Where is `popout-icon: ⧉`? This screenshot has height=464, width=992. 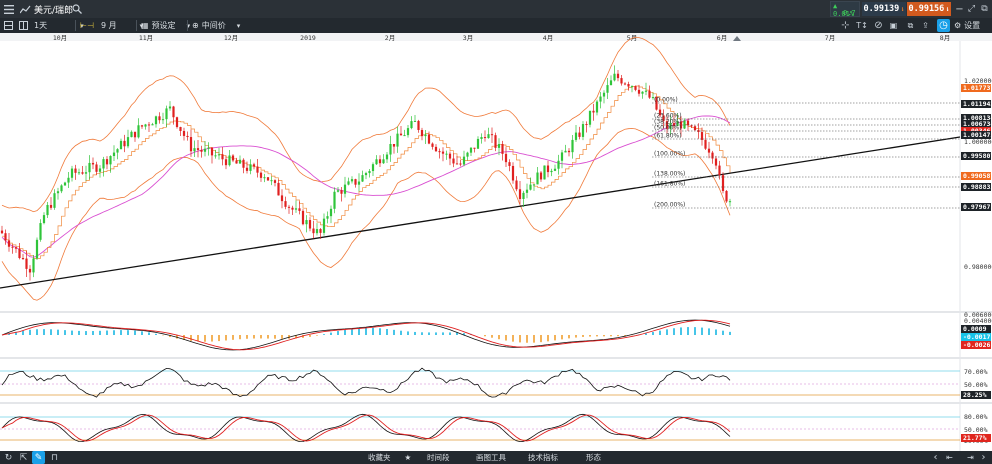 popout-icon: ⧉ is located at coordinates (984, 9).